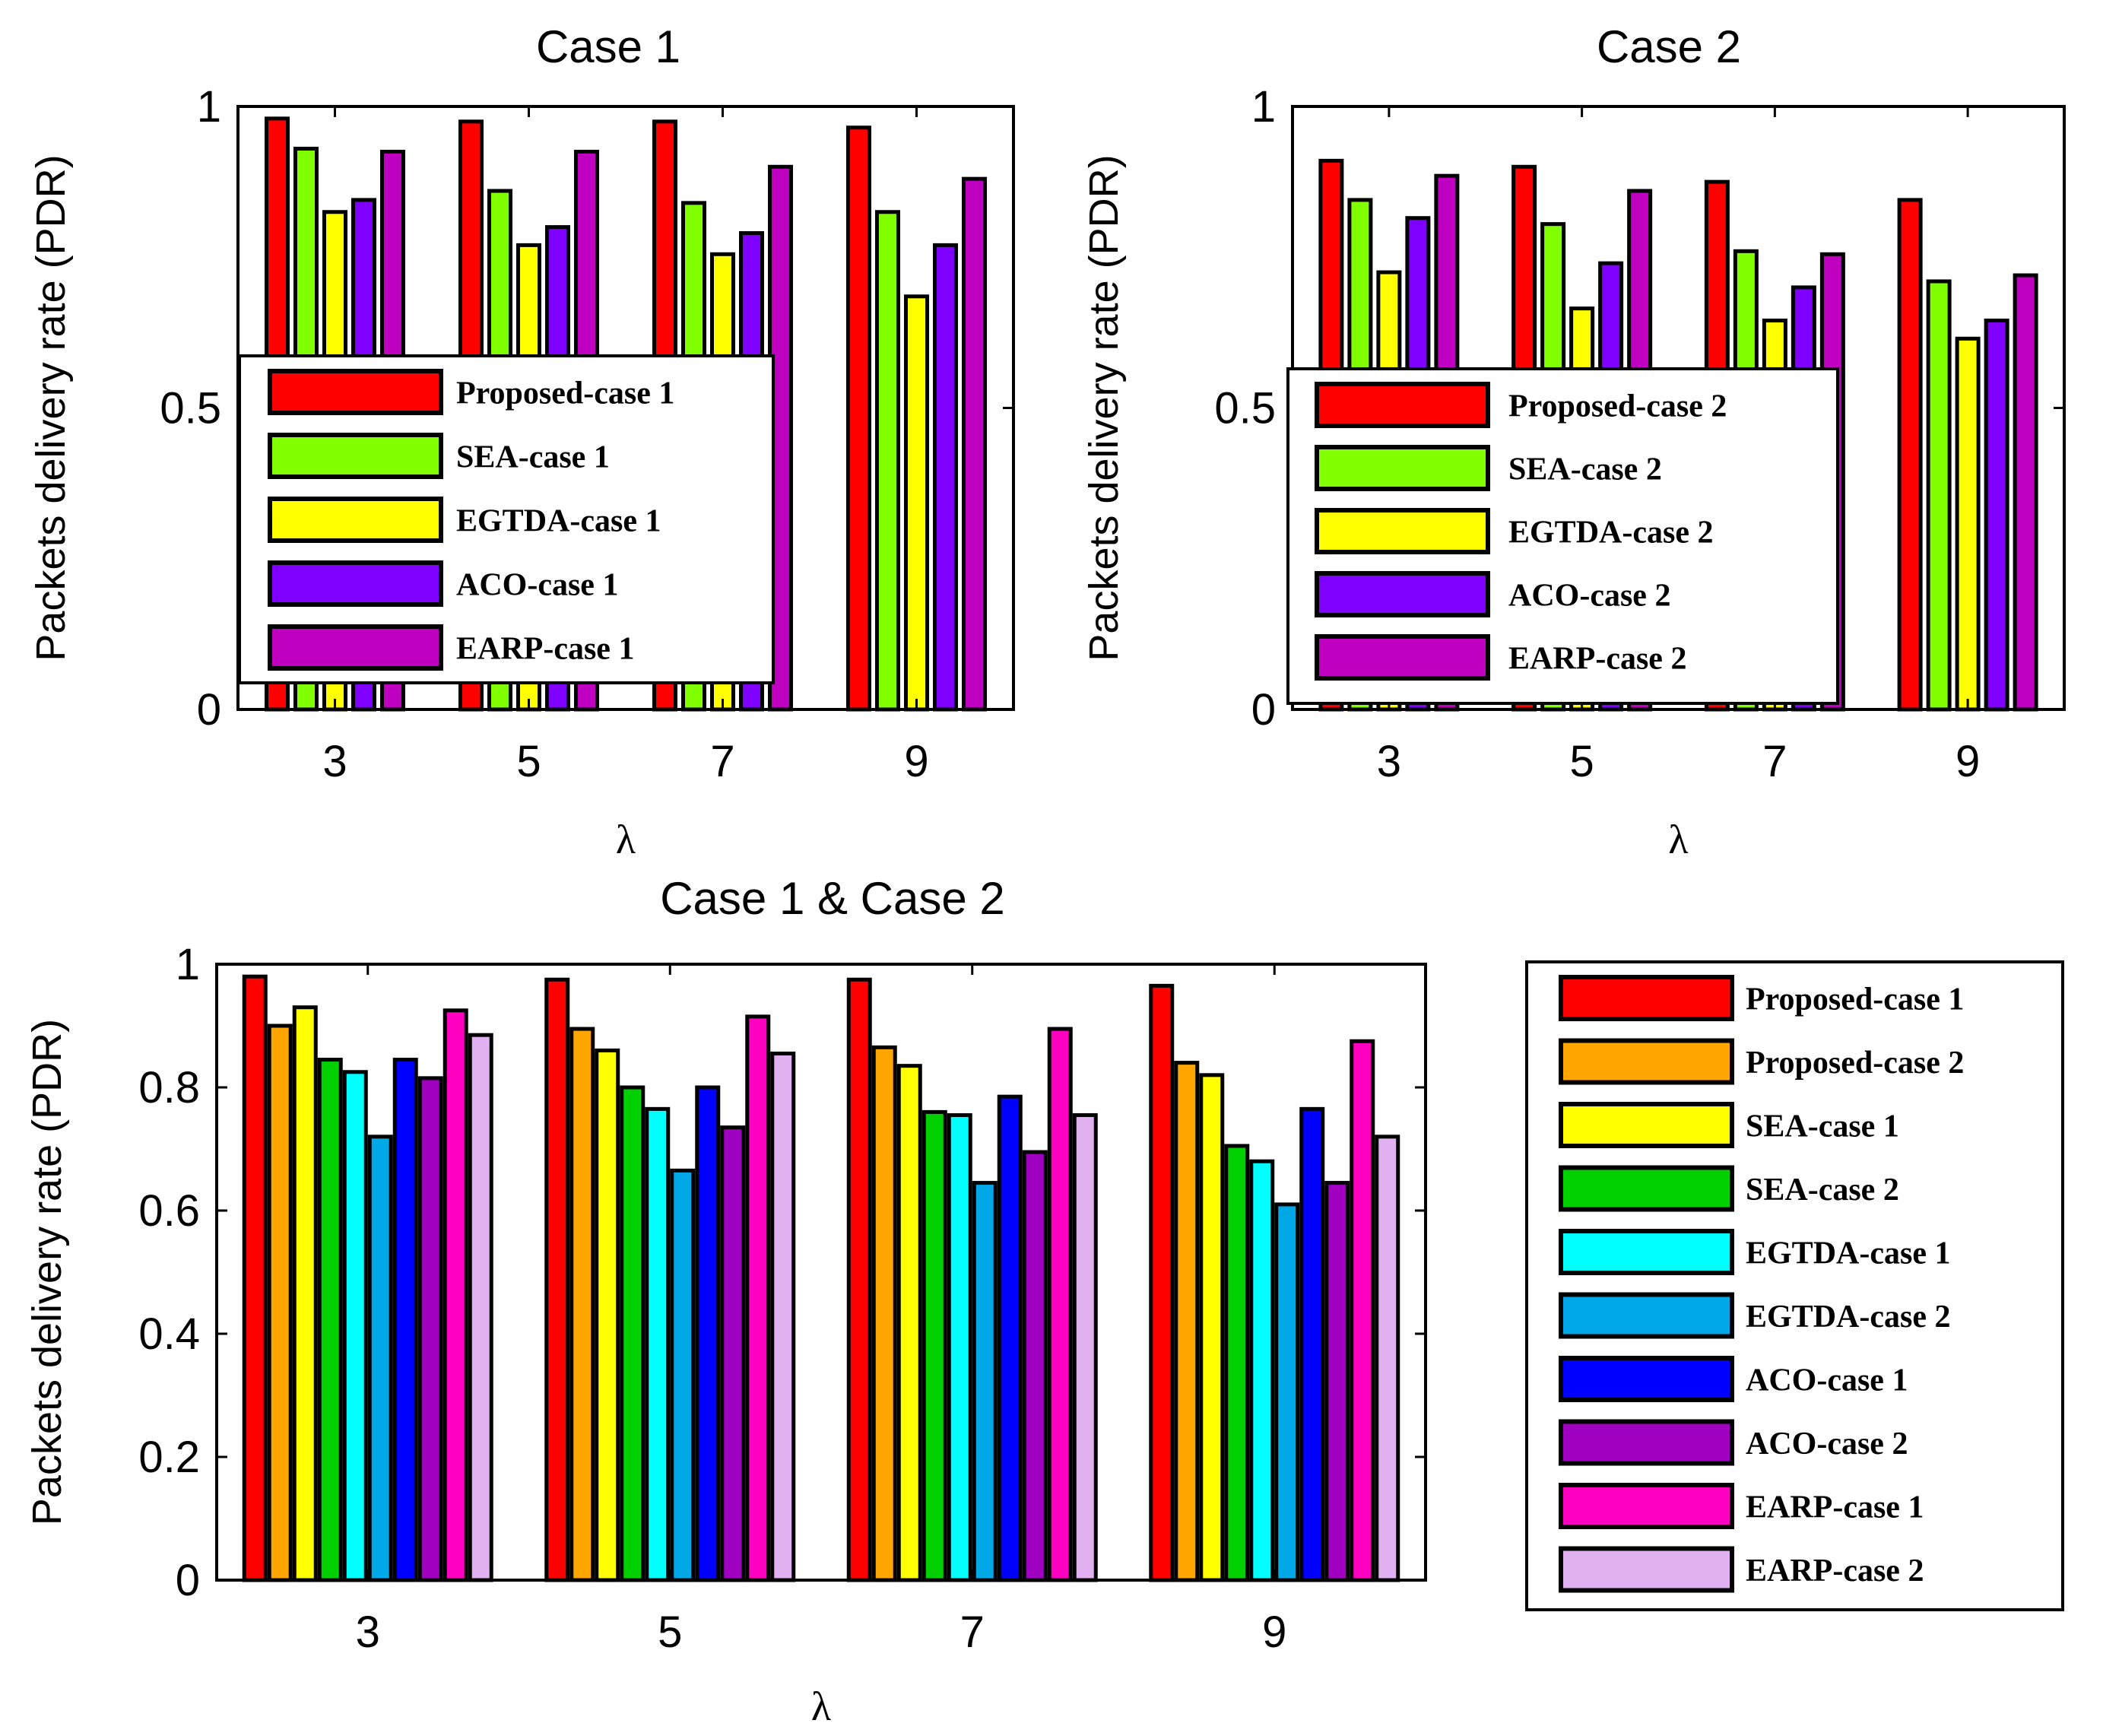  What do you see at coordinates (529, 761) in the screenshot?
I see `x-tick-label: 5` at bounding box center [529, 761].